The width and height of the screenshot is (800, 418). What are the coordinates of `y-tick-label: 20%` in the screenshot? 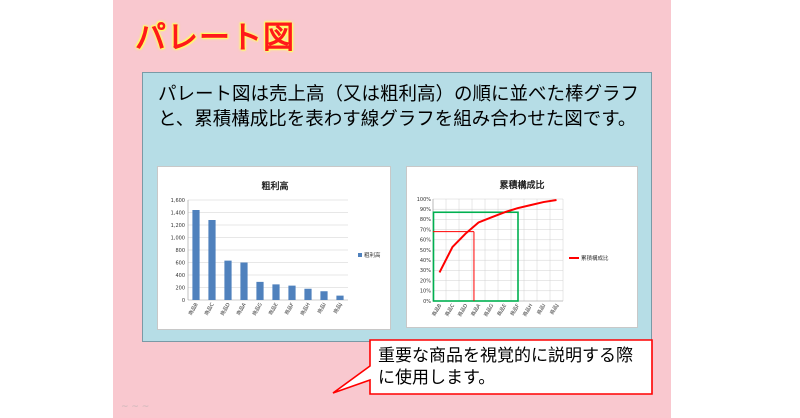 It's located at (425, 281).